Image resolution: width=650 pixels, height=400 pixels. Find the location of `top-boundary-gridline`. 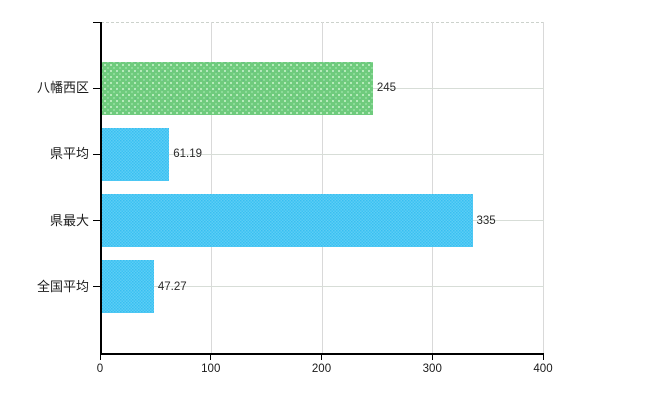

top-boundary-gridline is located at coordinates (322, 22).